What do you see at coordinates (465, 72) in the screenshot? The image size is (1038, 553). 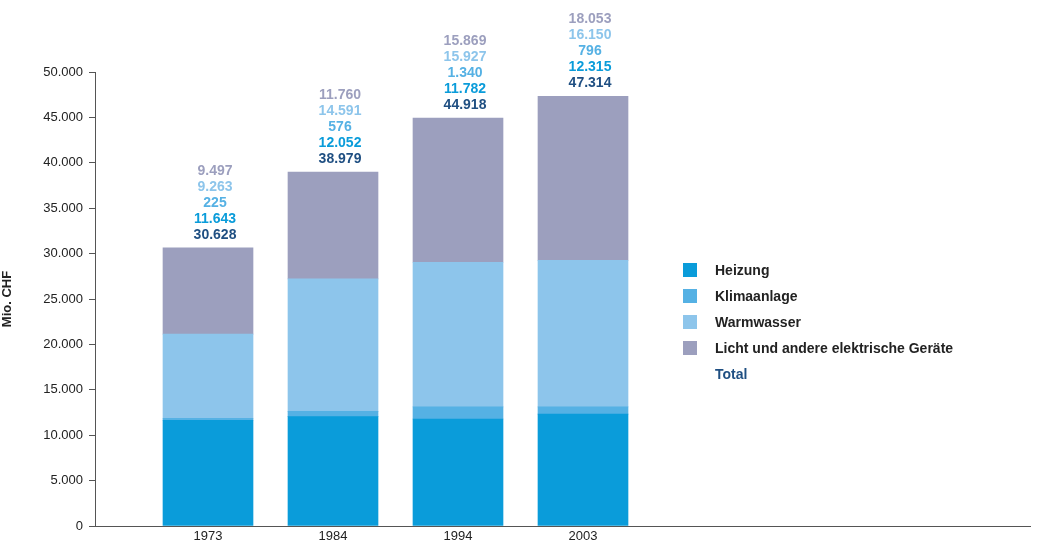 I see `annotation: 1.340` at bounding box center [465, 72].